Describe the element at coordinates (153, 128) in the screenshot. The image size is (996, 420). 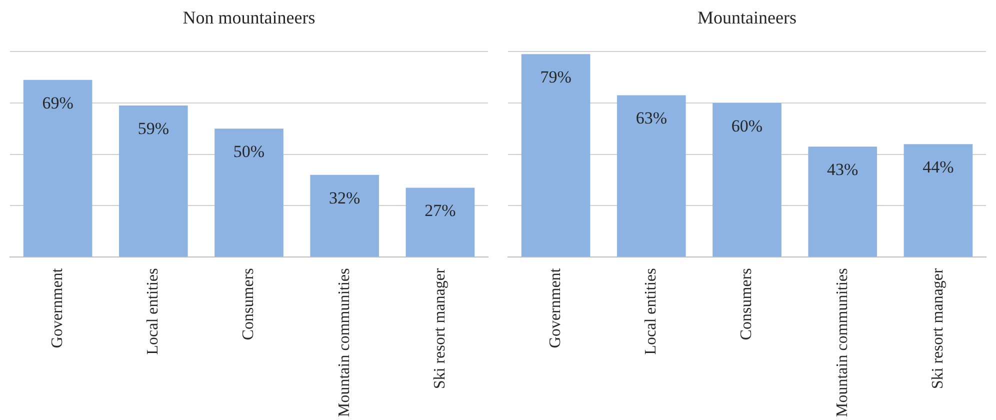
I see `data-label: 59%` at that location.